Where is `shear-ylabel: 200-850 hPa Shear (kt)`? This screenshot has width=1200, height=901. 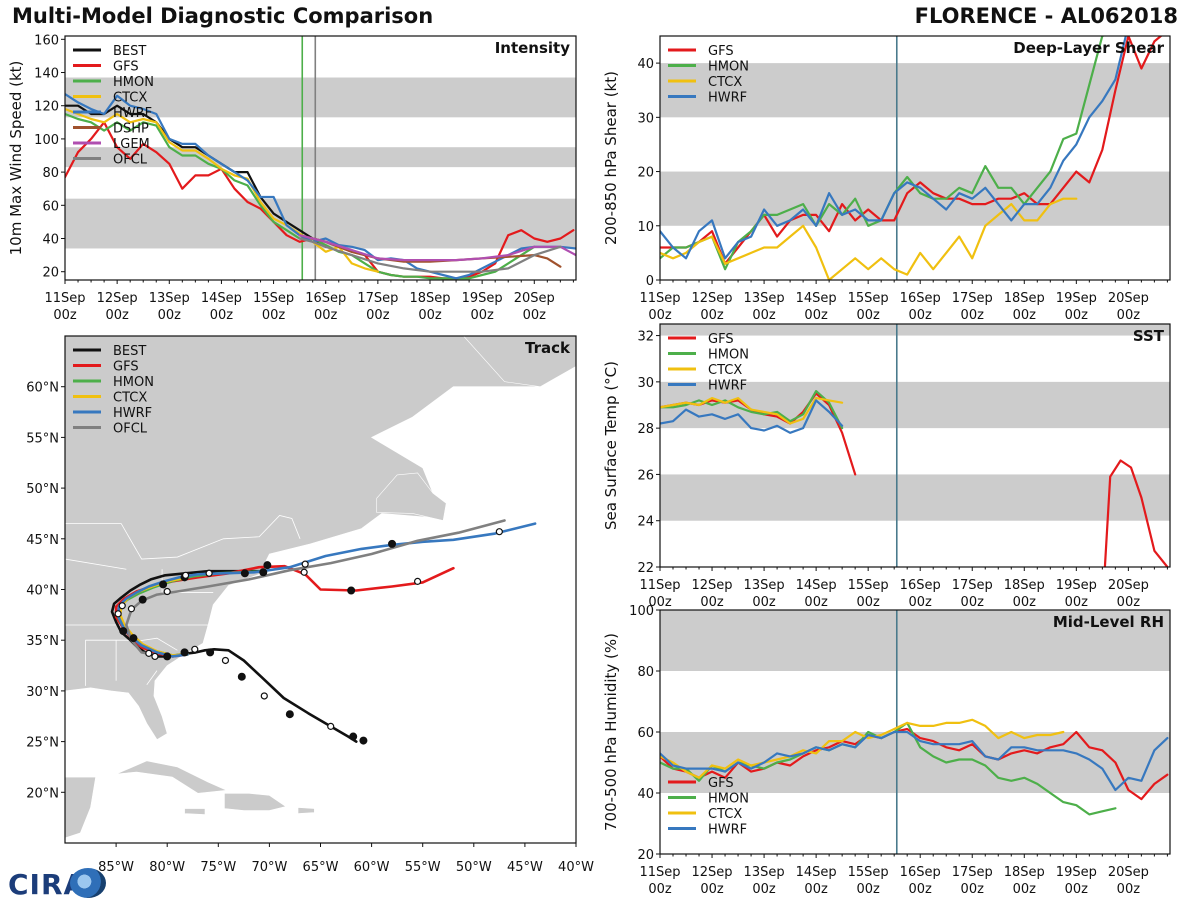 shear-ylabel: 200-850 hPa Shear (kt) is located at coordinates (611, 158).